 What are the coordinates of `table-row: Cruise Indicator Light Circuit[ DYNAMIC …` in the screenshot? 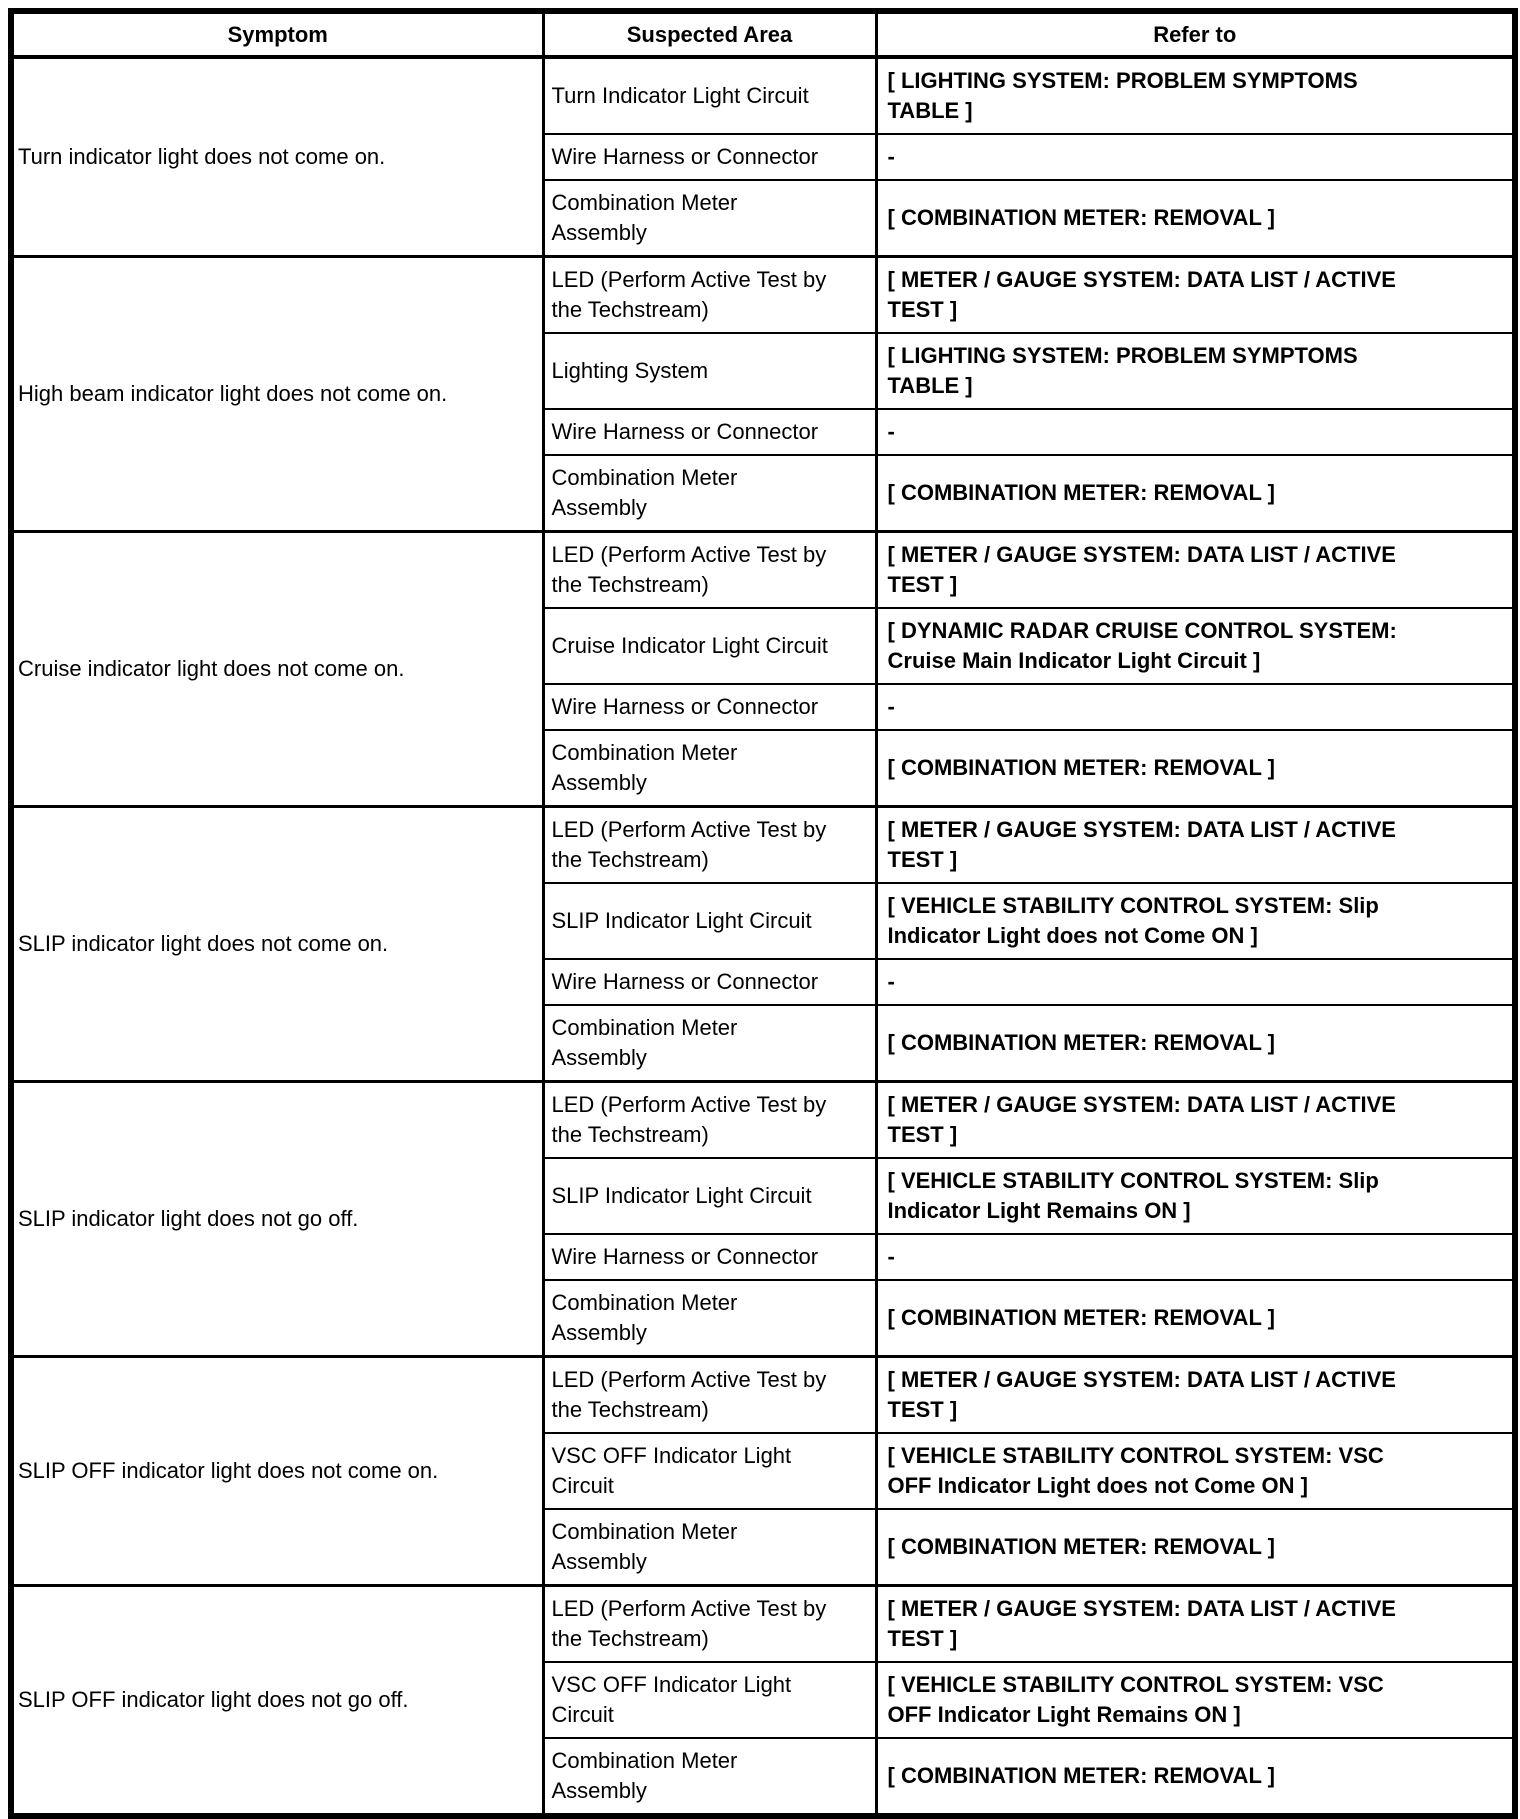 It's located at (764, 646).